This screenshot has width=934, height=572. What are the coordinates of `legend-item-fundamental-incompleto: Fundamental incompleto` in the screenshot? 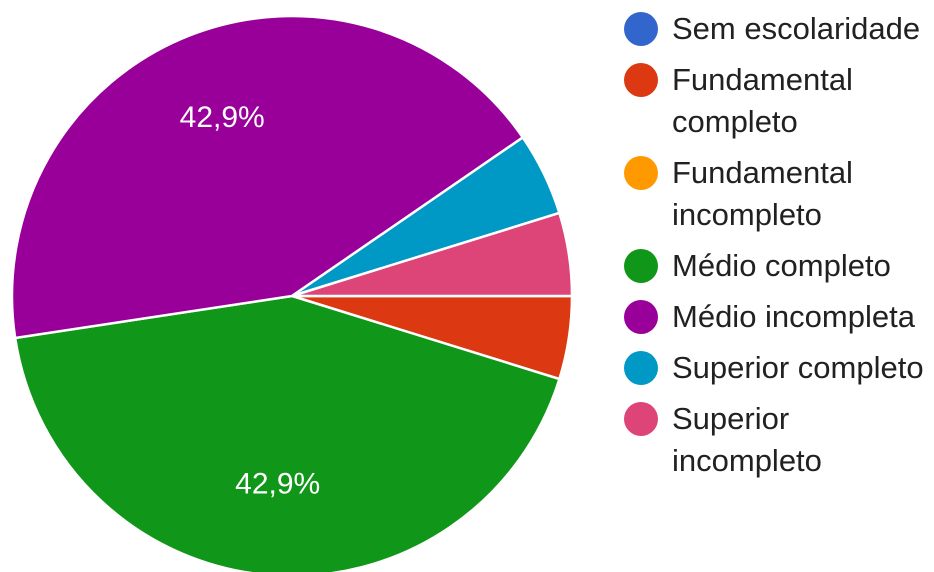 It's located at (779, 194).